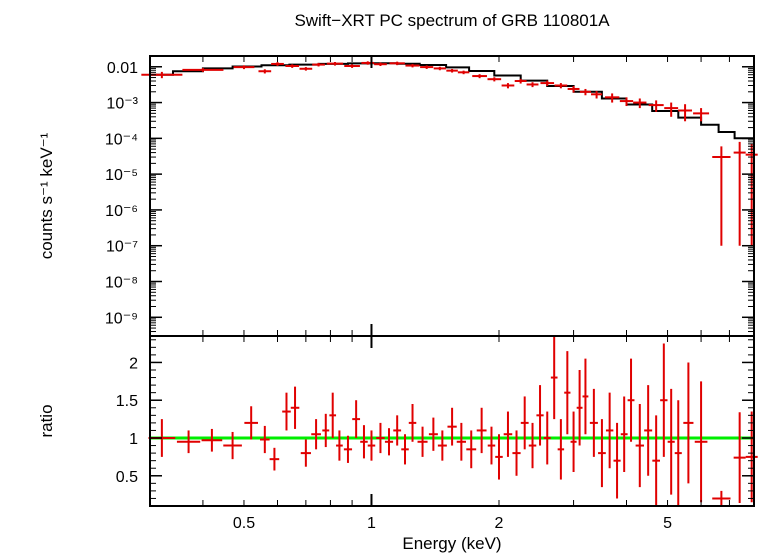  What do you see at coordinates (452, 101) in the screenshot?
I see `top-model-layer` at bounding box center [452, 101].